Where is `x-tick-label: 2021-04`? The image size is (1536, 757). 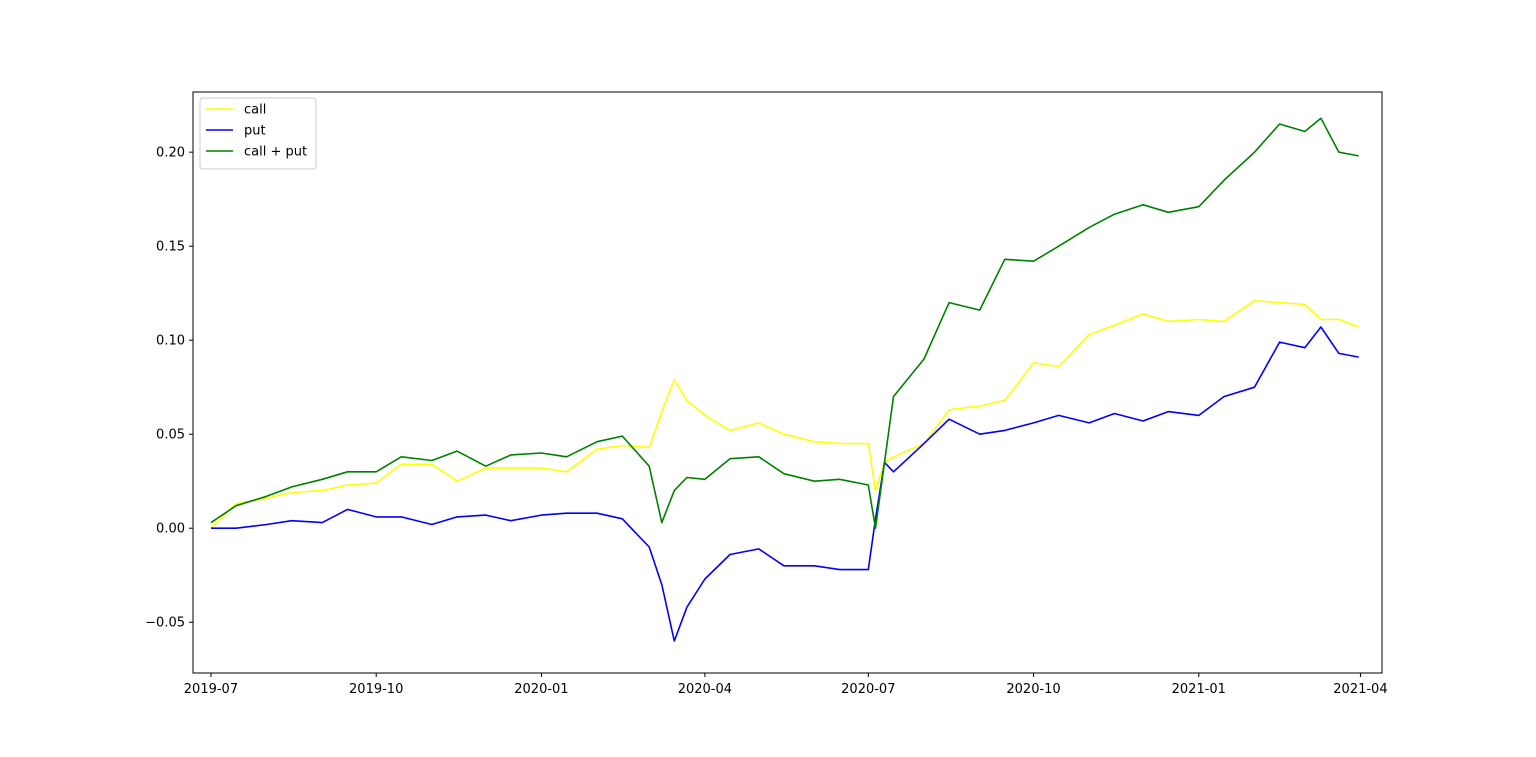 x-tick-label: 2021-04 is located at coordinates (1360, 689).